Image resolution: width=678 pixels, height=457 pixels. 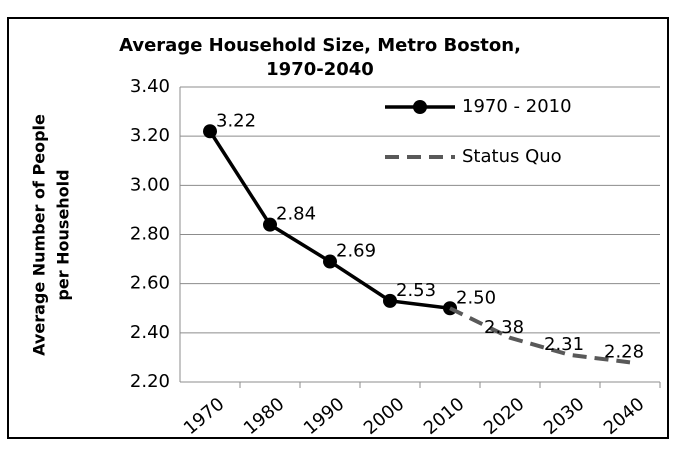 I want to click on y-axis-label: Average Number of People, so click(x=39, y=235).